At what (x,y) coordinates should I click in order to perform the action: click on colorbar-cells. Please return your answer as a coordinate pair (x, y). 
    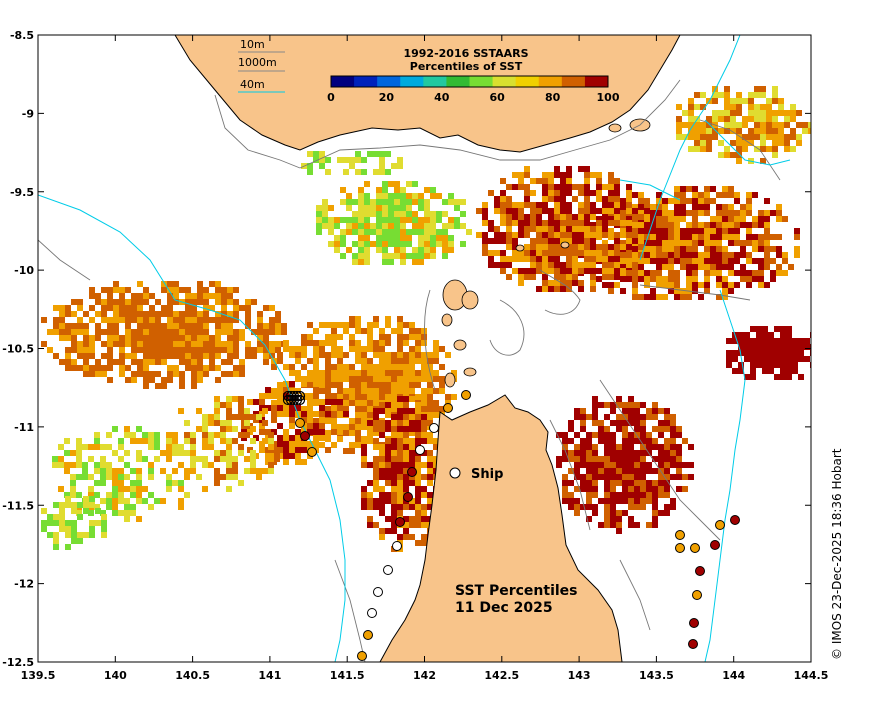
    Looking at the image, I should click on (470, 81).